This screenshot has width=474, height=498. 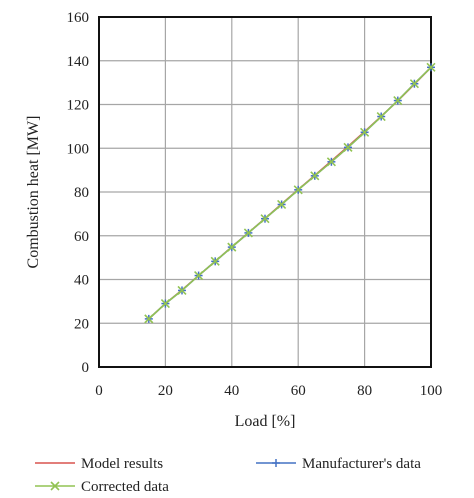 What do you see at coordinates (268, 391) in the screenshot?
I see `x-axis-ticks: 0 20 40 60 80 100` at bounding box center [268, 391].